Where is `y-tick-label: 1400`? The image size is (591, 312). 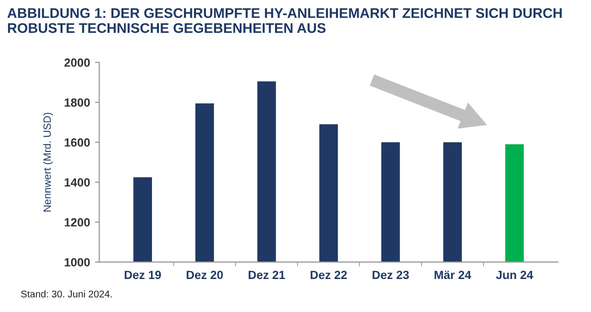 y-tick-label: 1400 is located at coordinates (77, 182).